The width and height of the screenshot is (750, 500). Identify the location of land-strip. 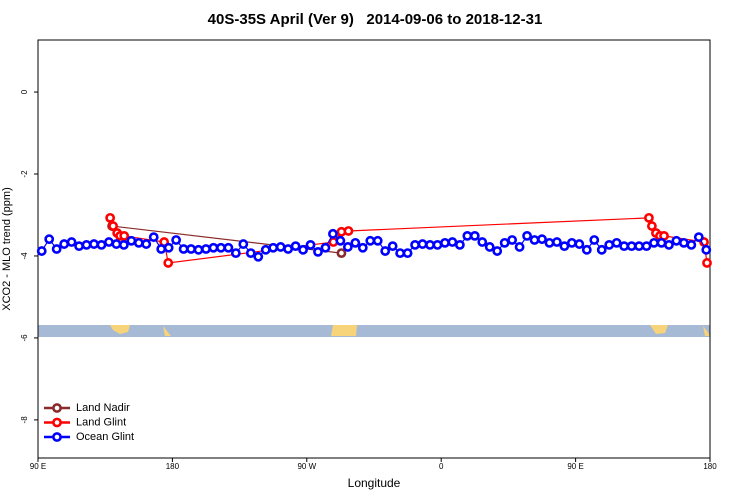
(374, 331).